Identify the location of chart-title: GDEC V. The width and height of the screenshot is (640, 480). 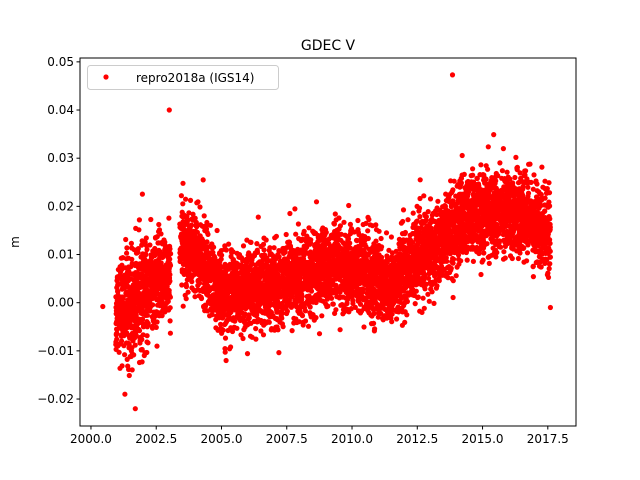
(328, 46).